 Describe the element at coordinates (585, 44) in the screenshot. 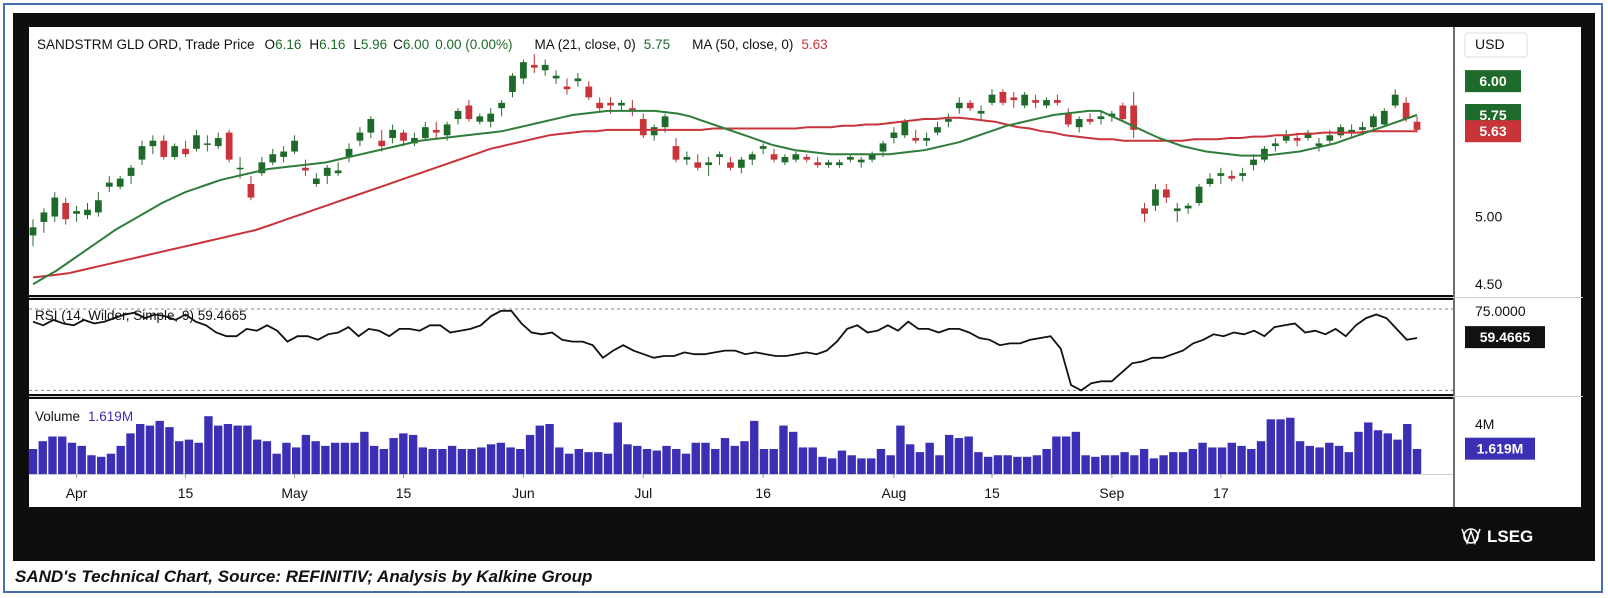

I see `header-ma21-label: MA (21, close, 0)` at that location.